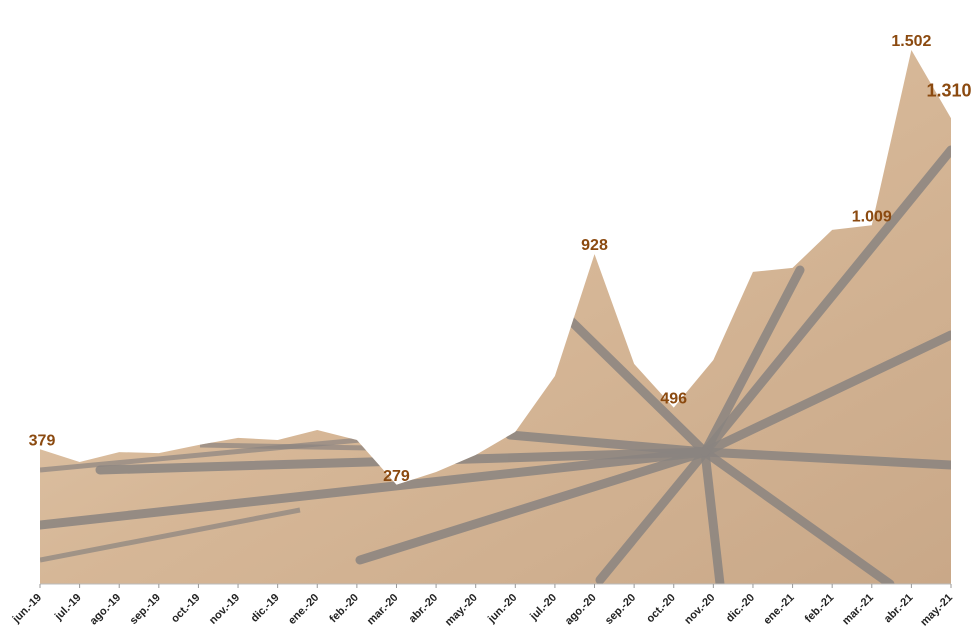  What do you see at coordinates (106, 610) in the screenshot?
I see `x-tick-label: ago.-19` at bounding box center [106, 610].